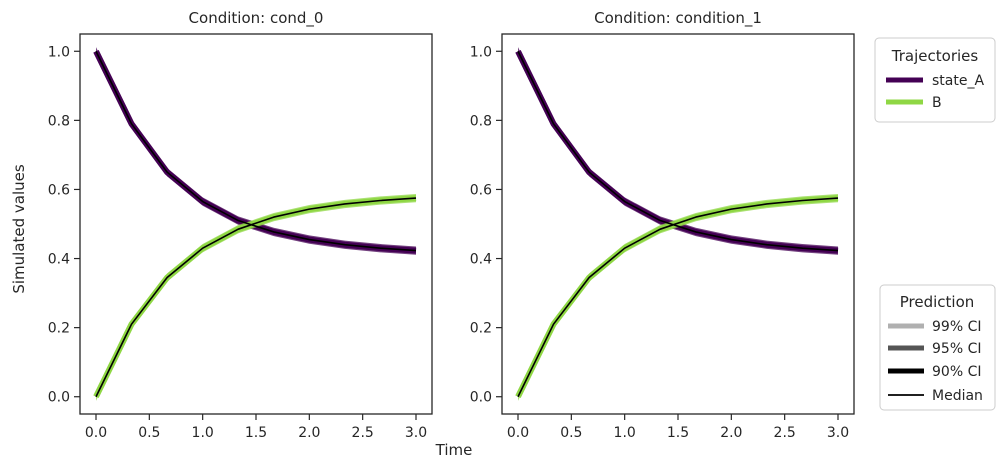 The height and width of the screenshot is (466, 1004). I want to click on legend-prediction-title: Prediction, so click(937, 302).